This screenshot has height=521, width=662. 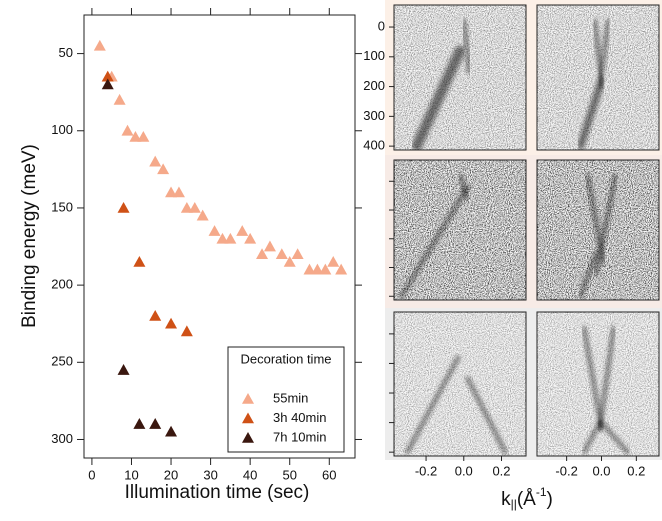 What do you see at coordinates (506, 499) in the screenshot?
I see `k-label: k` at bounding box center [506, 499].